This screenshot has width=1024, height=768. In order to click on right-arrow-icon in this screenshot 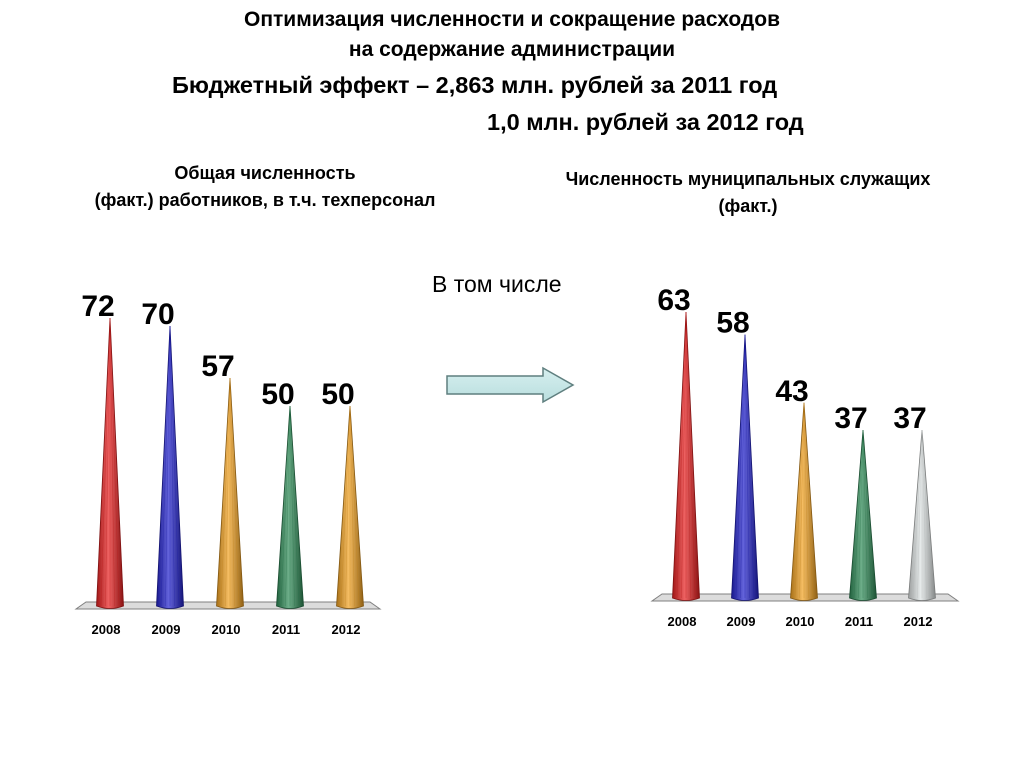, I will do `click(510, 385)`.